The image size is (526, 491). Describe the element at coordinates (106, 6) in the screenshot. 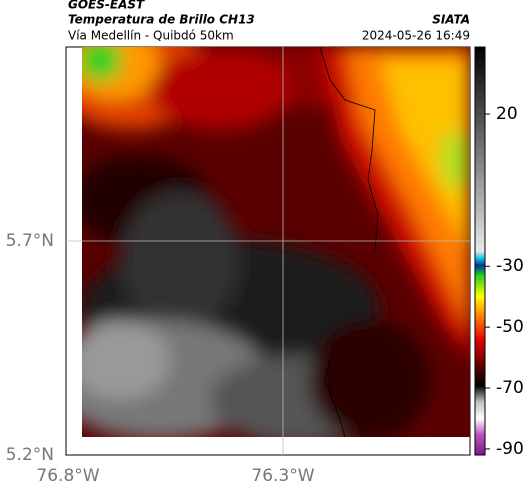

I see `source: GOES-EAST` at that location.